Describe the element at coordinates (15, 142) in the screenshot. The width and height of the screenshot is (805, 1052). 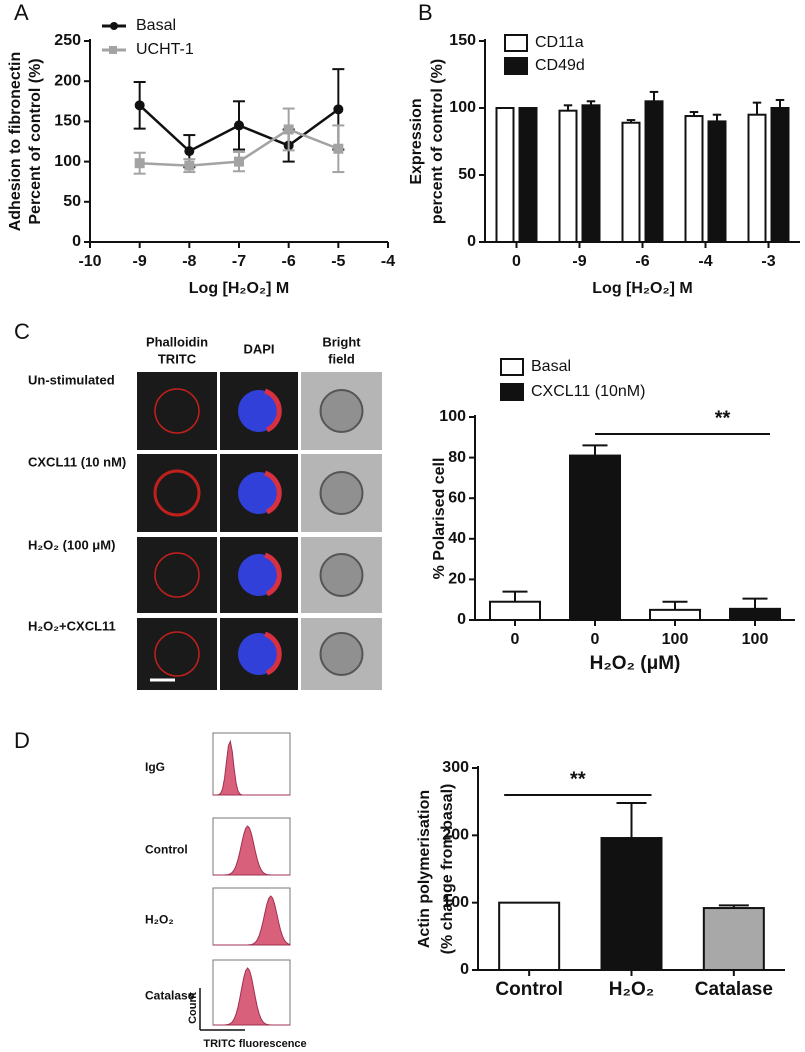
I see `y-axis-label: Adhesion to fibronectin` at that location.